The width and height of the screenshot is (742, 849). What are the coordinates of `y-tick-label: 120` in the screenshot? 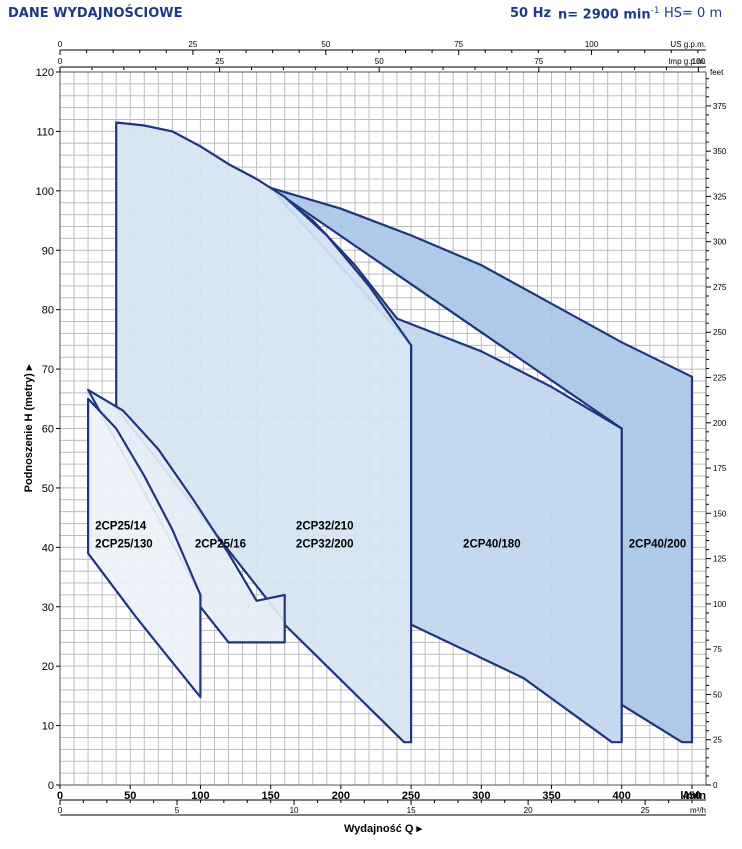 It's located at (45, 73).